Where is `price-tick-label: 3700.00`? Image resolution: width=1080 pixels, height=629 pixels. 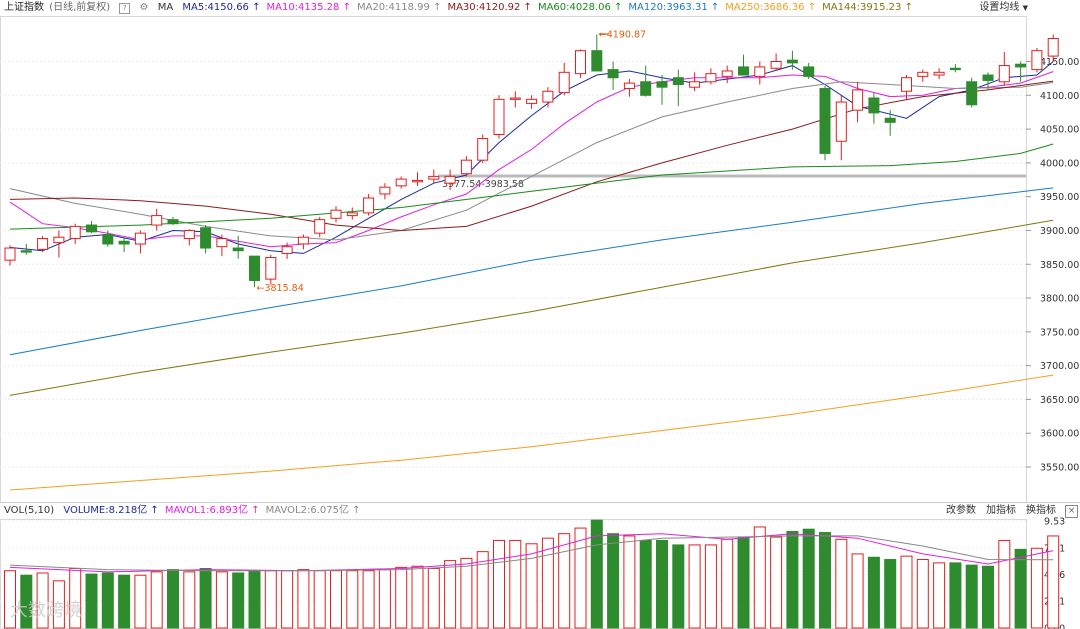 price-tick-label: 3700.00 is located at coordinates (1059, 366).